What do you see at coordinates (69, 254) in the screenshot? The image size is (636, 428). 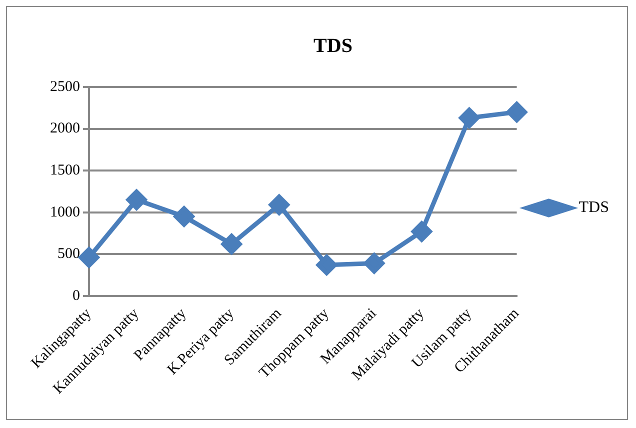 I see `y-tick-label: 500` at bounding box center [69, 254].